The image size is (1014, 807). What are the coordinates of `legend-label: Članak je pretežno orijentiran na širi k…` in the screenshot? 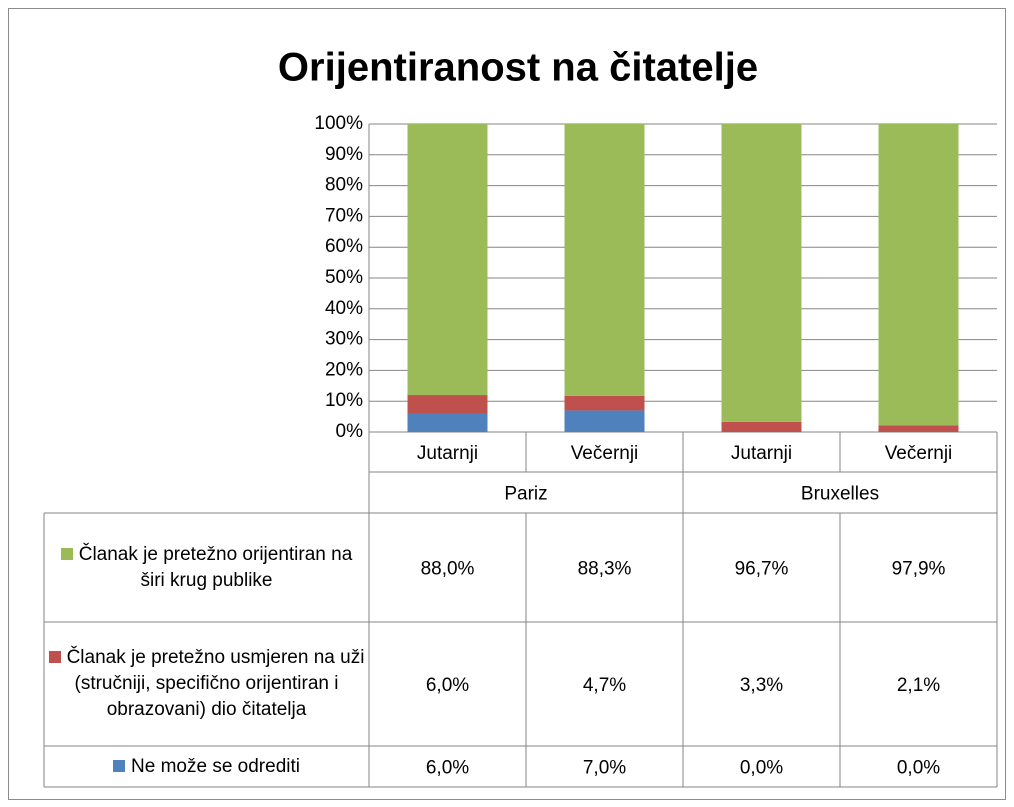 It's located at (215, 567).